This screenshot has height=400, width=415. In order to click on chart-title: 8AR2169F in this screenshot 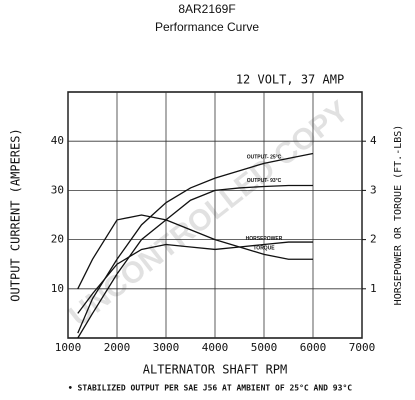, I will do `click(206, 9)`.